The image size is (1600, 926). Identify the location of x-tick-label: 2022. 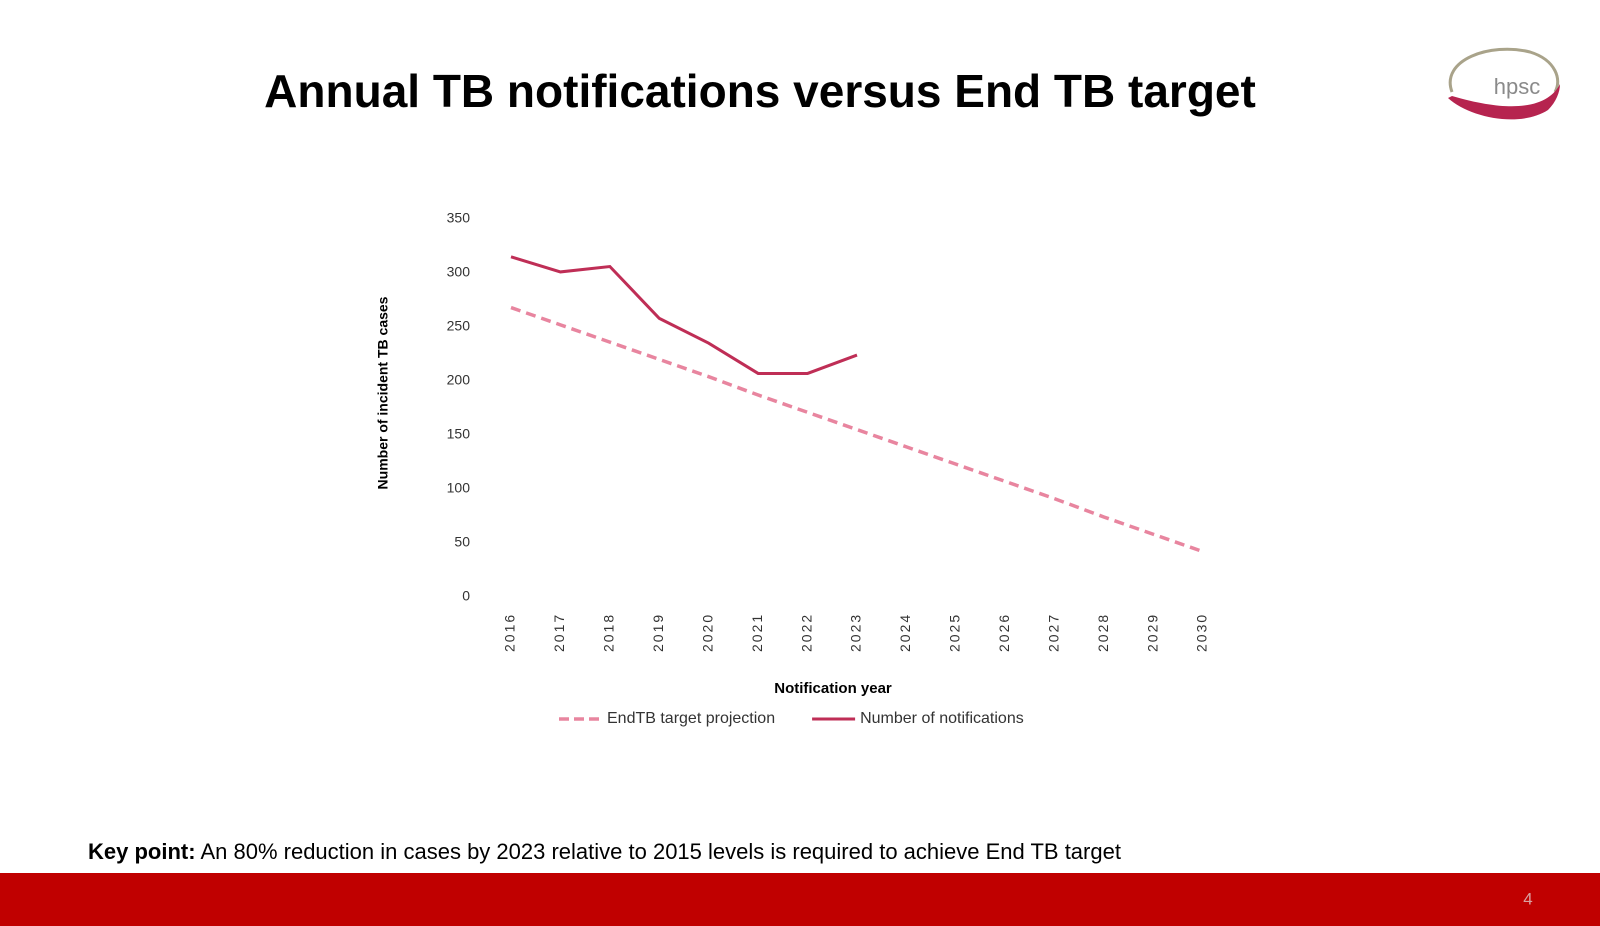
(806, 632).